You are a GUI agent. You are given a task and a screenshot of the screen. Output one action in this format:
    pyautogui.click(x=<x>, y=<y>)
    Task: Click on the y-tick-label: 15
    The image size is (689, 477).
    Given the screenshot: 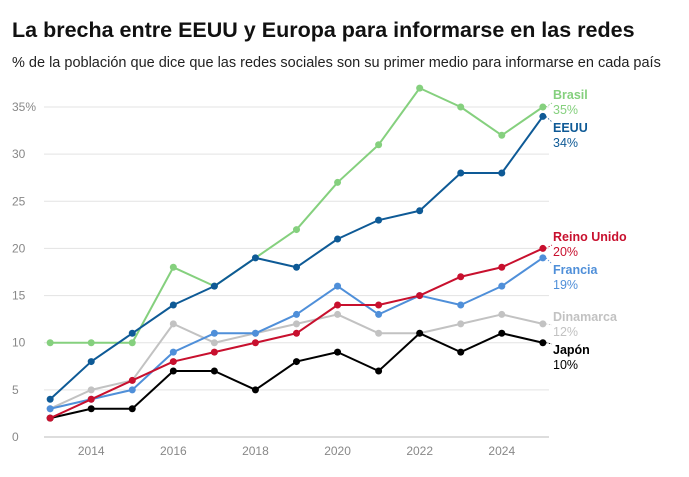 What is the action you would take?
    pyautogui.click(x=19, y=296)
    